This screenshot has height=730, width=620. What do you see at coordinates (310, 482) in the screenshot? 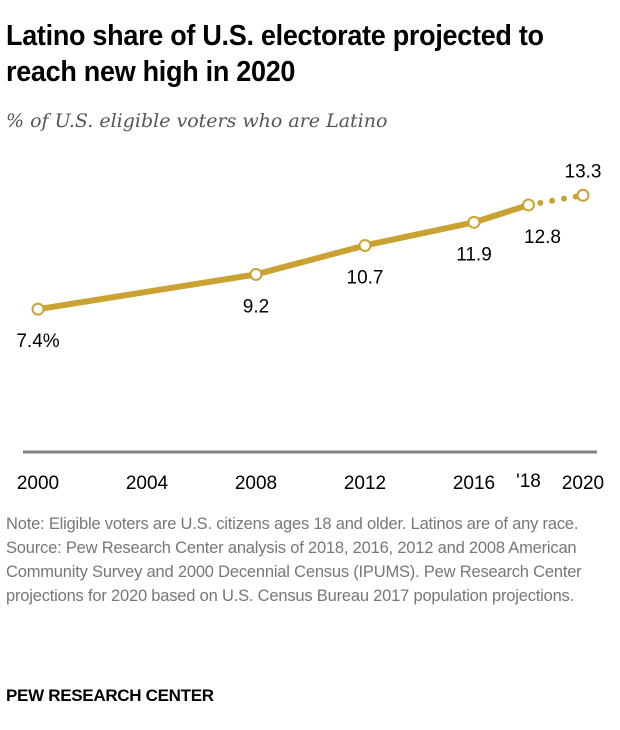
I see `x-tick-label-group: 2000 2004 2008 2012 2016 '18 2020` at bounding box center [310, 482].